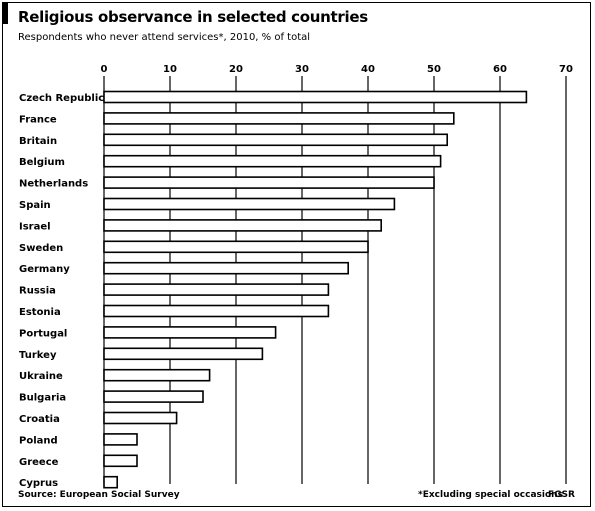 The image size is (595, 511). I want to click on bar-germany, so click(226, 268).